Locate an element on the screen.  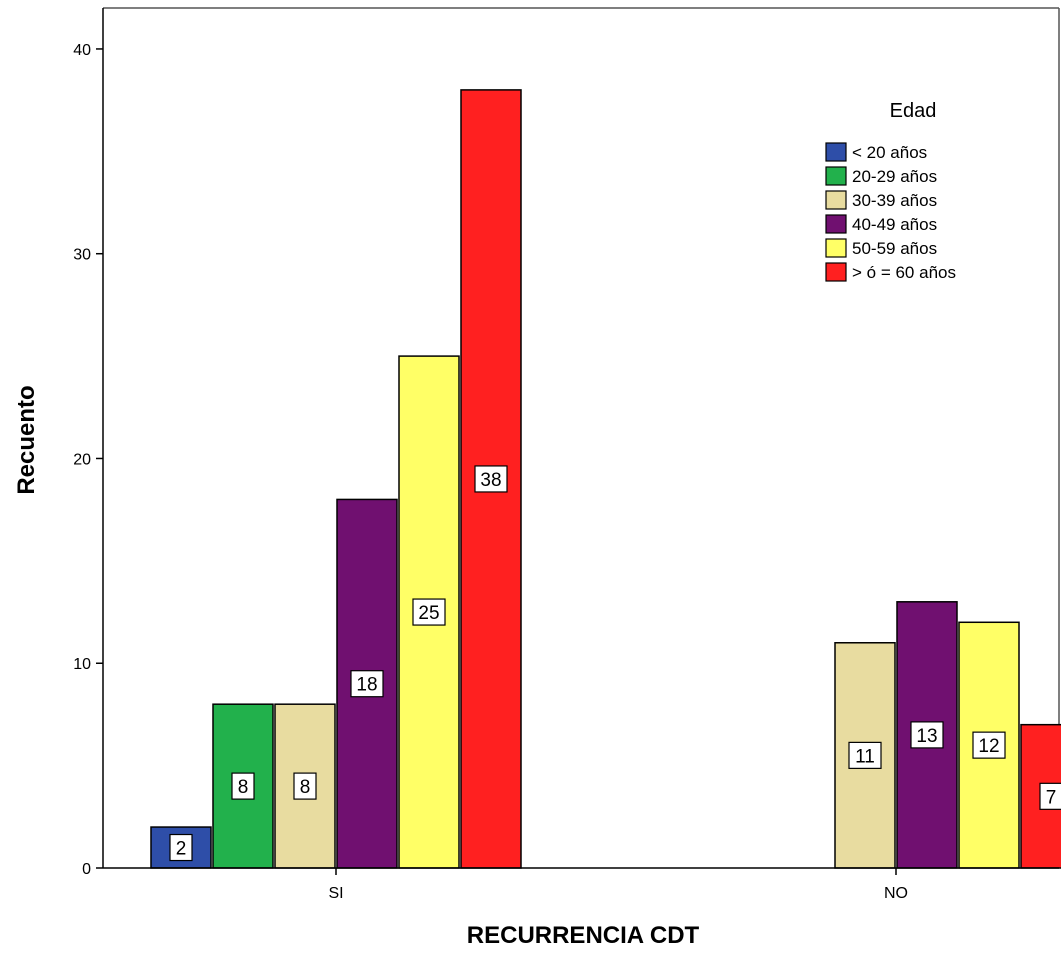
data-label: 38 is located at coordinates (490, 480).